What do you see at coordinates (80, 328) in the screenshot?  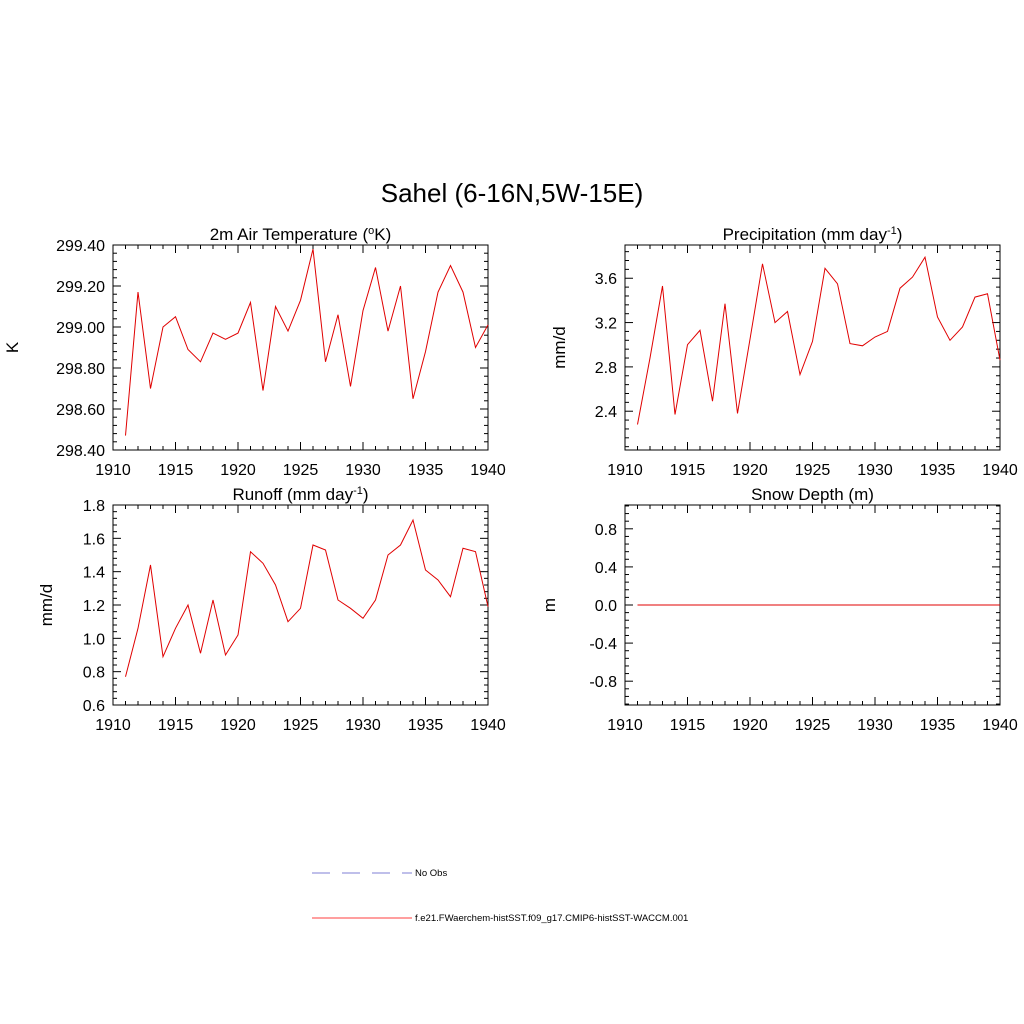 I see `y-tick-label: 299.00` at bounding box center [80, 328].